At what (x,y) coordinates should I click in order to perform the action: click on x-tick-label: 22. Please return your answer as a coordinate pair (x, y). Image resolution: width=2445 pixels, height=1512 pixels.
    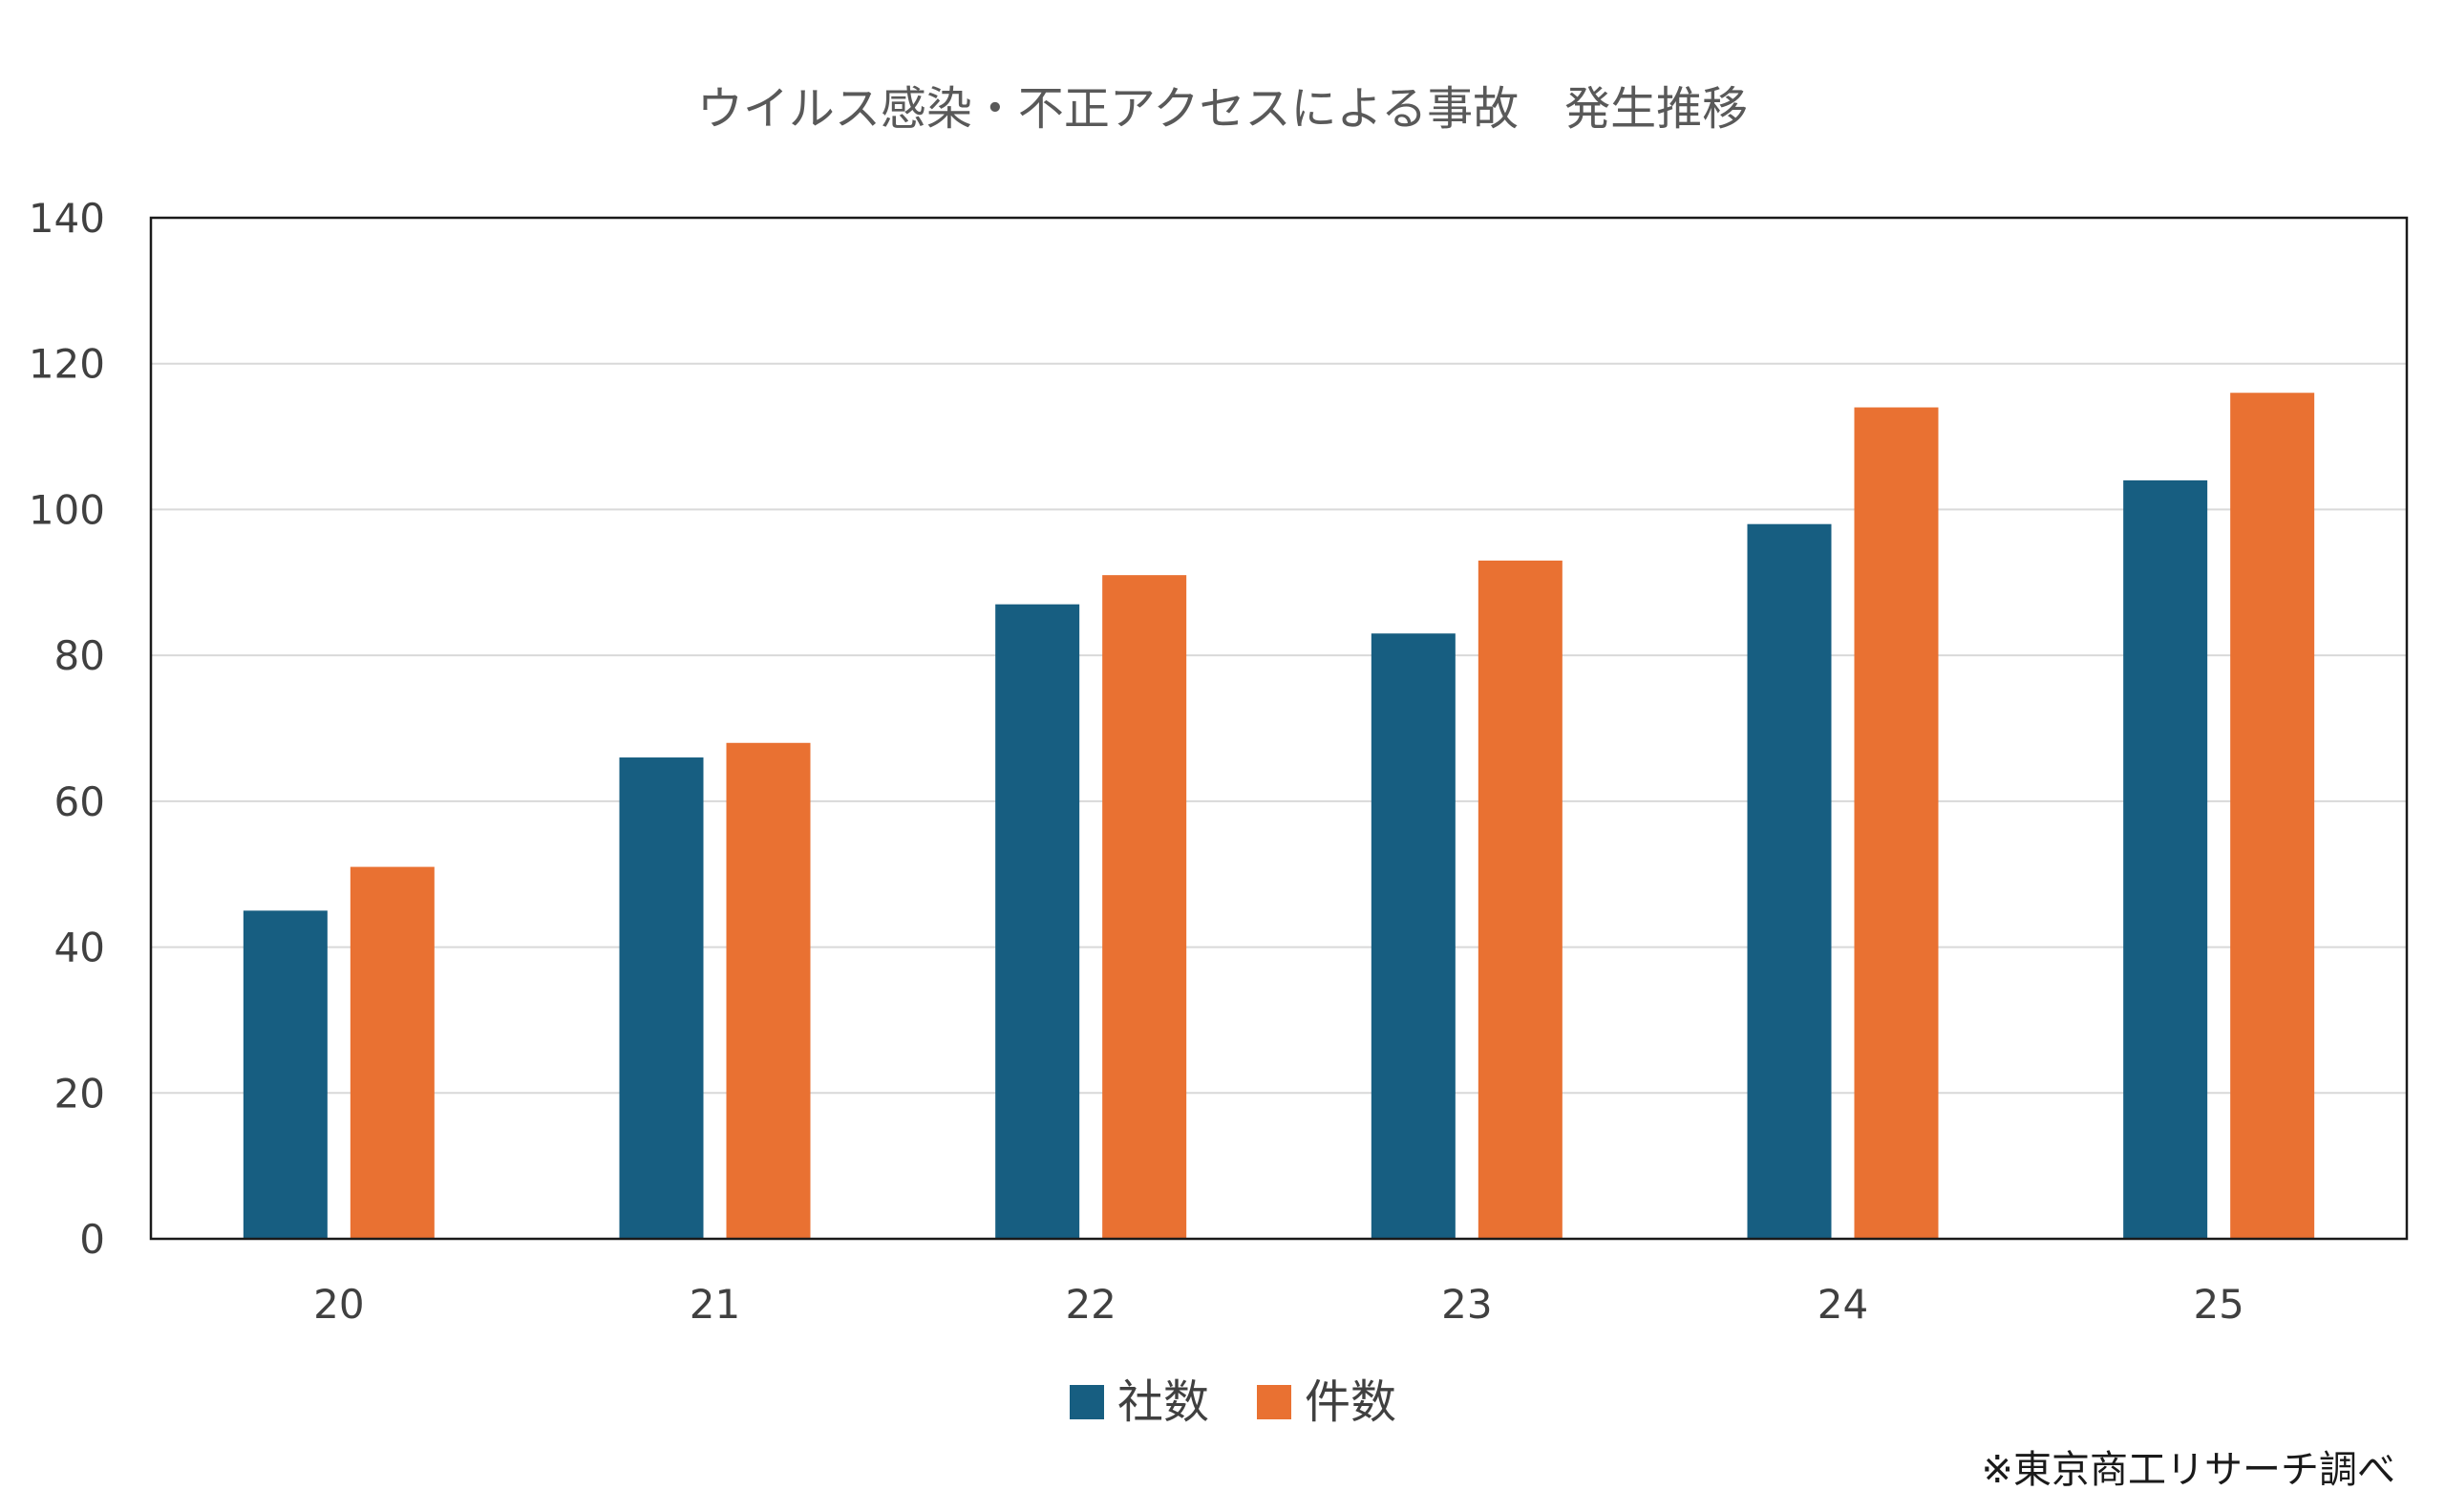
    Looking at the image, I should click on (1090, 1304).